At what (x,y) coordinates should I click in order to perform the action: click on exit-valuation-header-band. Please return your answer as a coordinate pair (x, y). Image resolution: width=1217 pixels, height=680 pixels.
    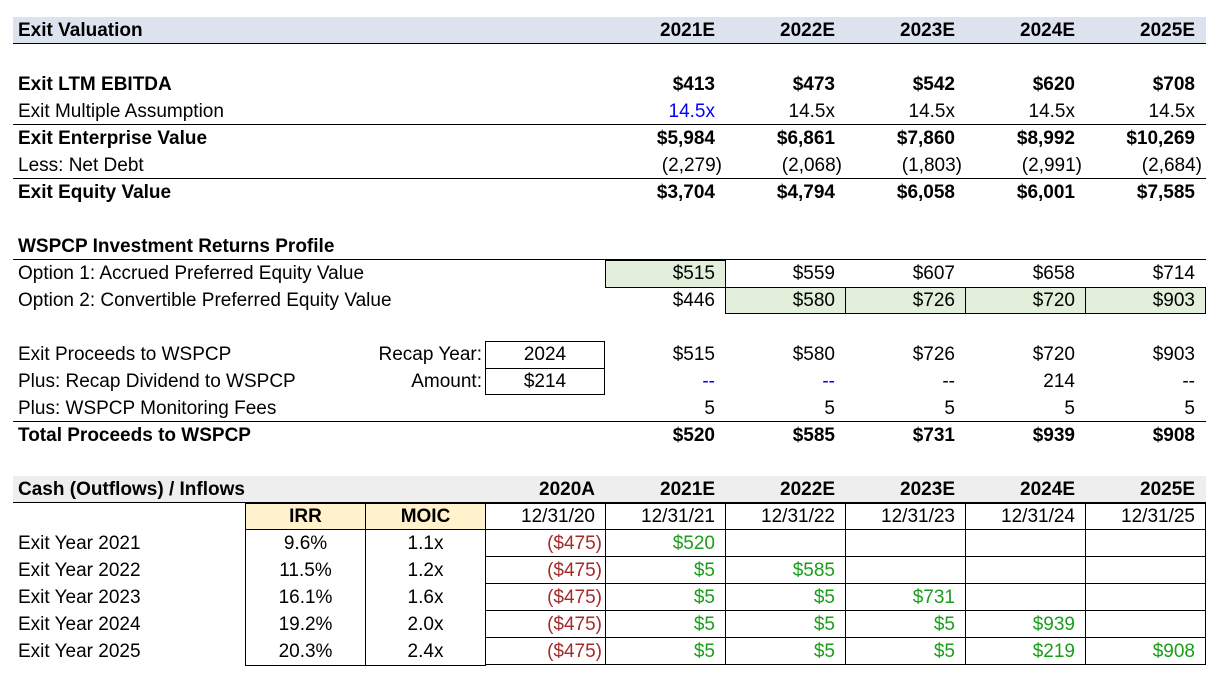
    Looking at the image, I should click on (609, 30).